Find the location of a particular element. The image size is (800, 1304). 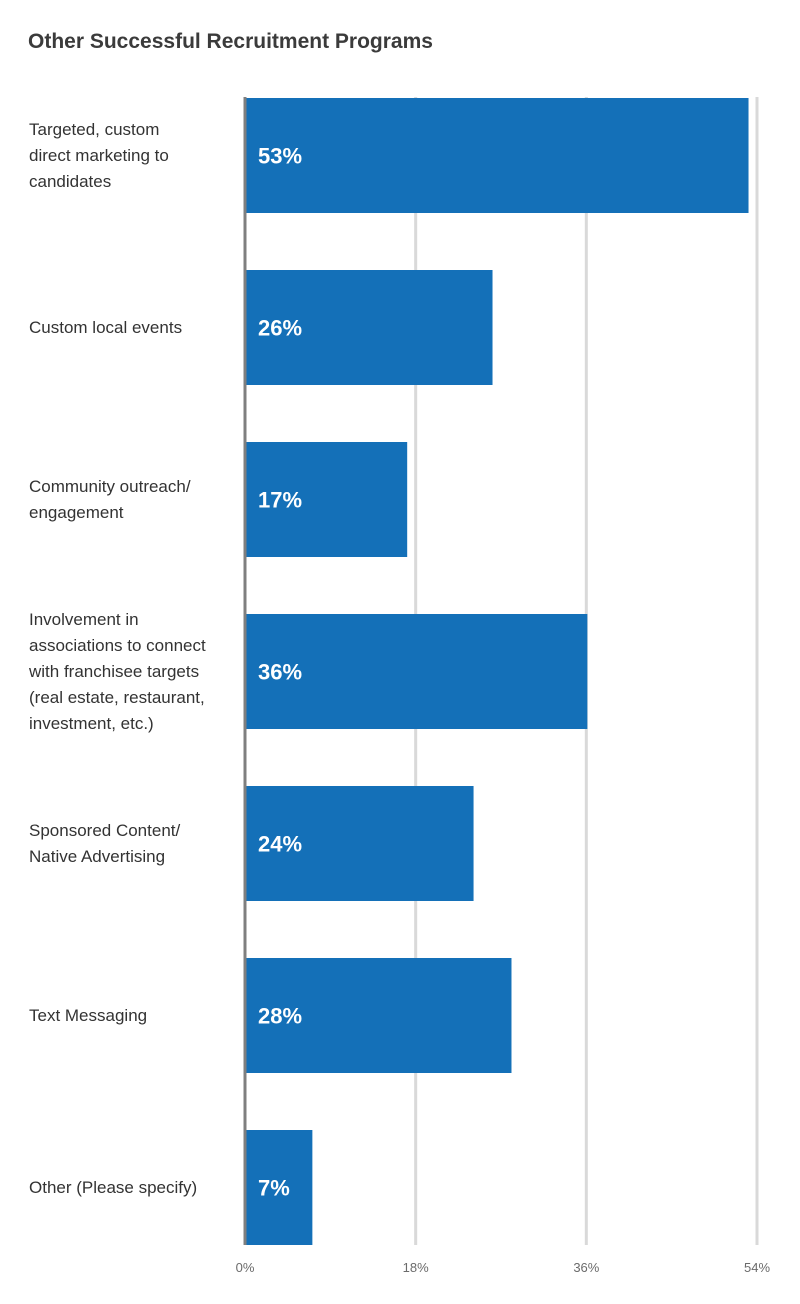

bar-value-label-4: 36% is located at coordinates (280, 672).